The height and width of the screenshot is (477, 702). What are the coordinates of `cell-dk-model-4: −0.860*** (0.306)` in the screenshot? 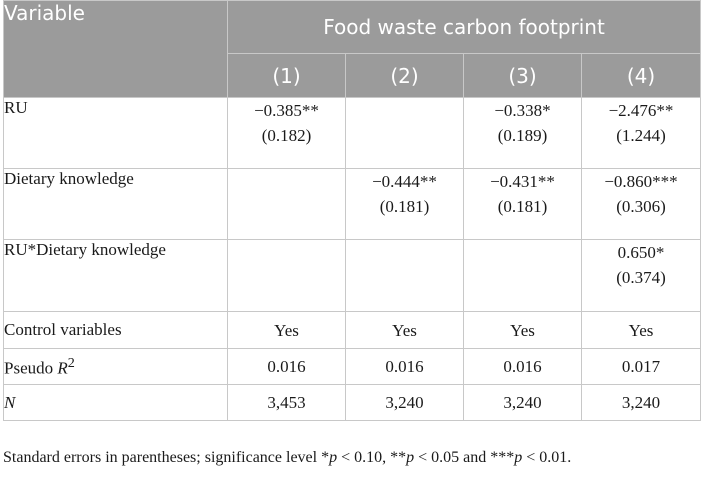 It's located at (641, 204).